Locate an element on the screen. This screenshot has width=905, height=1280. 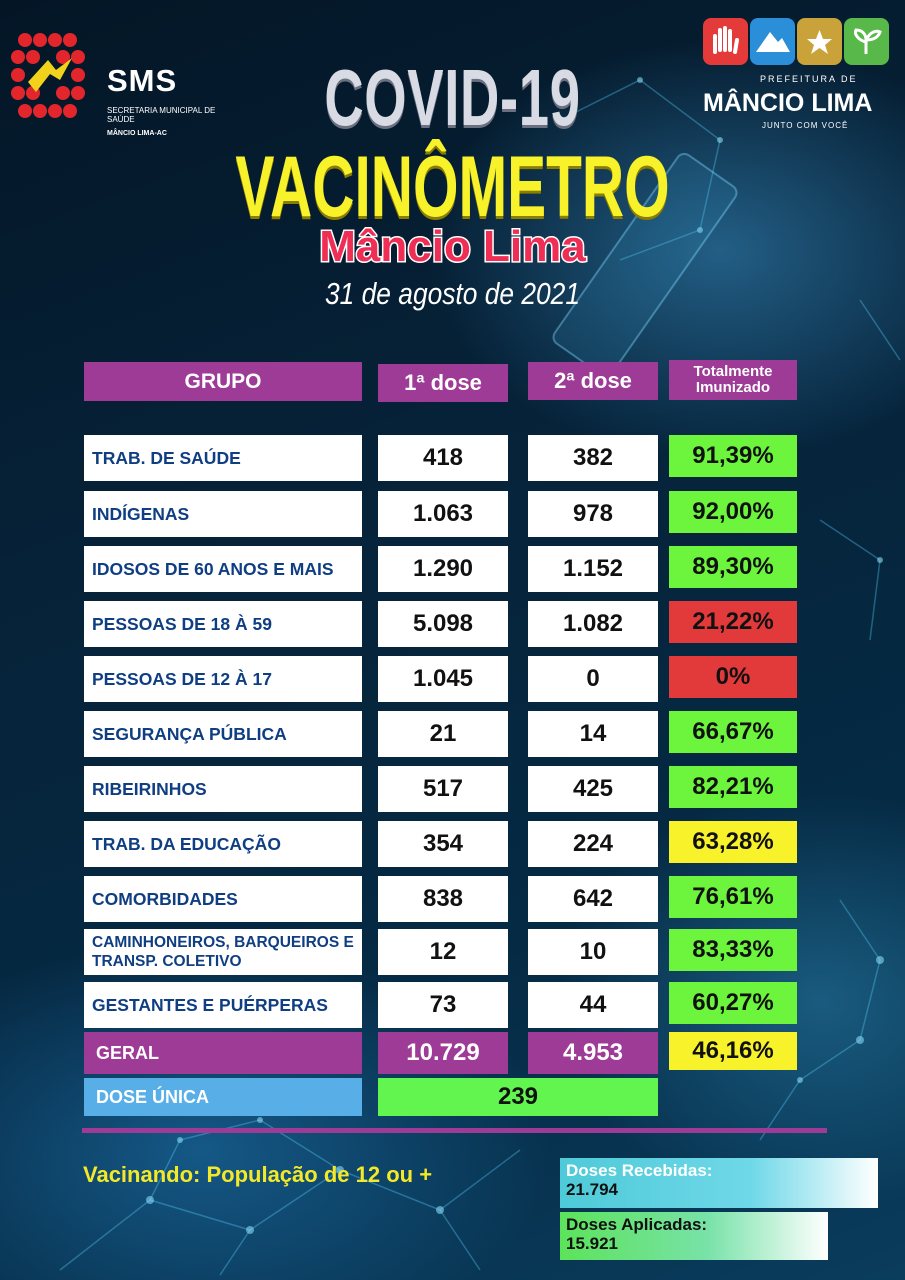
mountain-icon is located at coordinates (772, 41).